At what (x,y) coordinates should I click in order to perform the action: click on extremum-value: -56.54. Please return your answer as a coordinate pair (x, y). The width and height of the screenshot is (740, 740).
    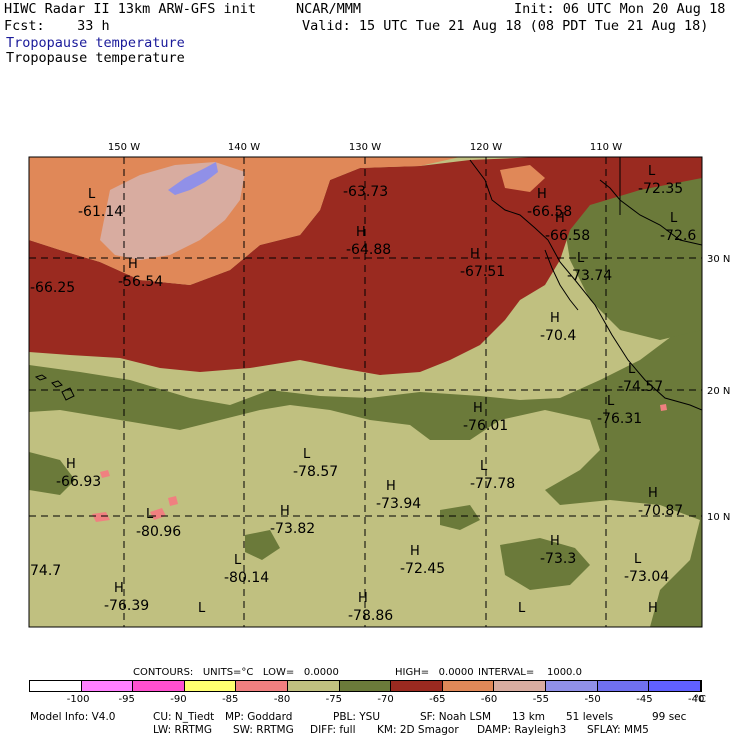
    Looking at the image, I should click on (140, 282).